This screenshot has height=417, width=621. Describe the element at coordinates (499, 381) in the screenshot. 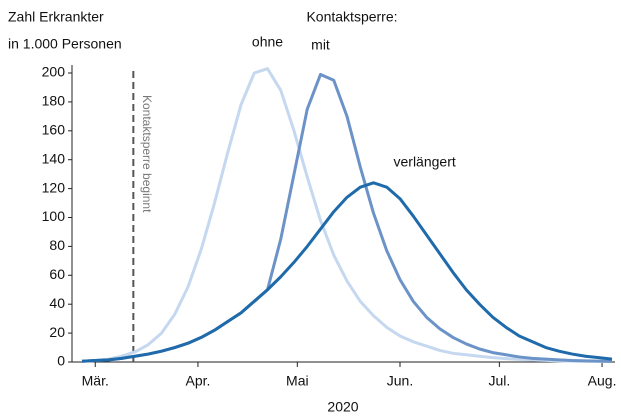

I see `x-tick-label: Jul.` at that location.